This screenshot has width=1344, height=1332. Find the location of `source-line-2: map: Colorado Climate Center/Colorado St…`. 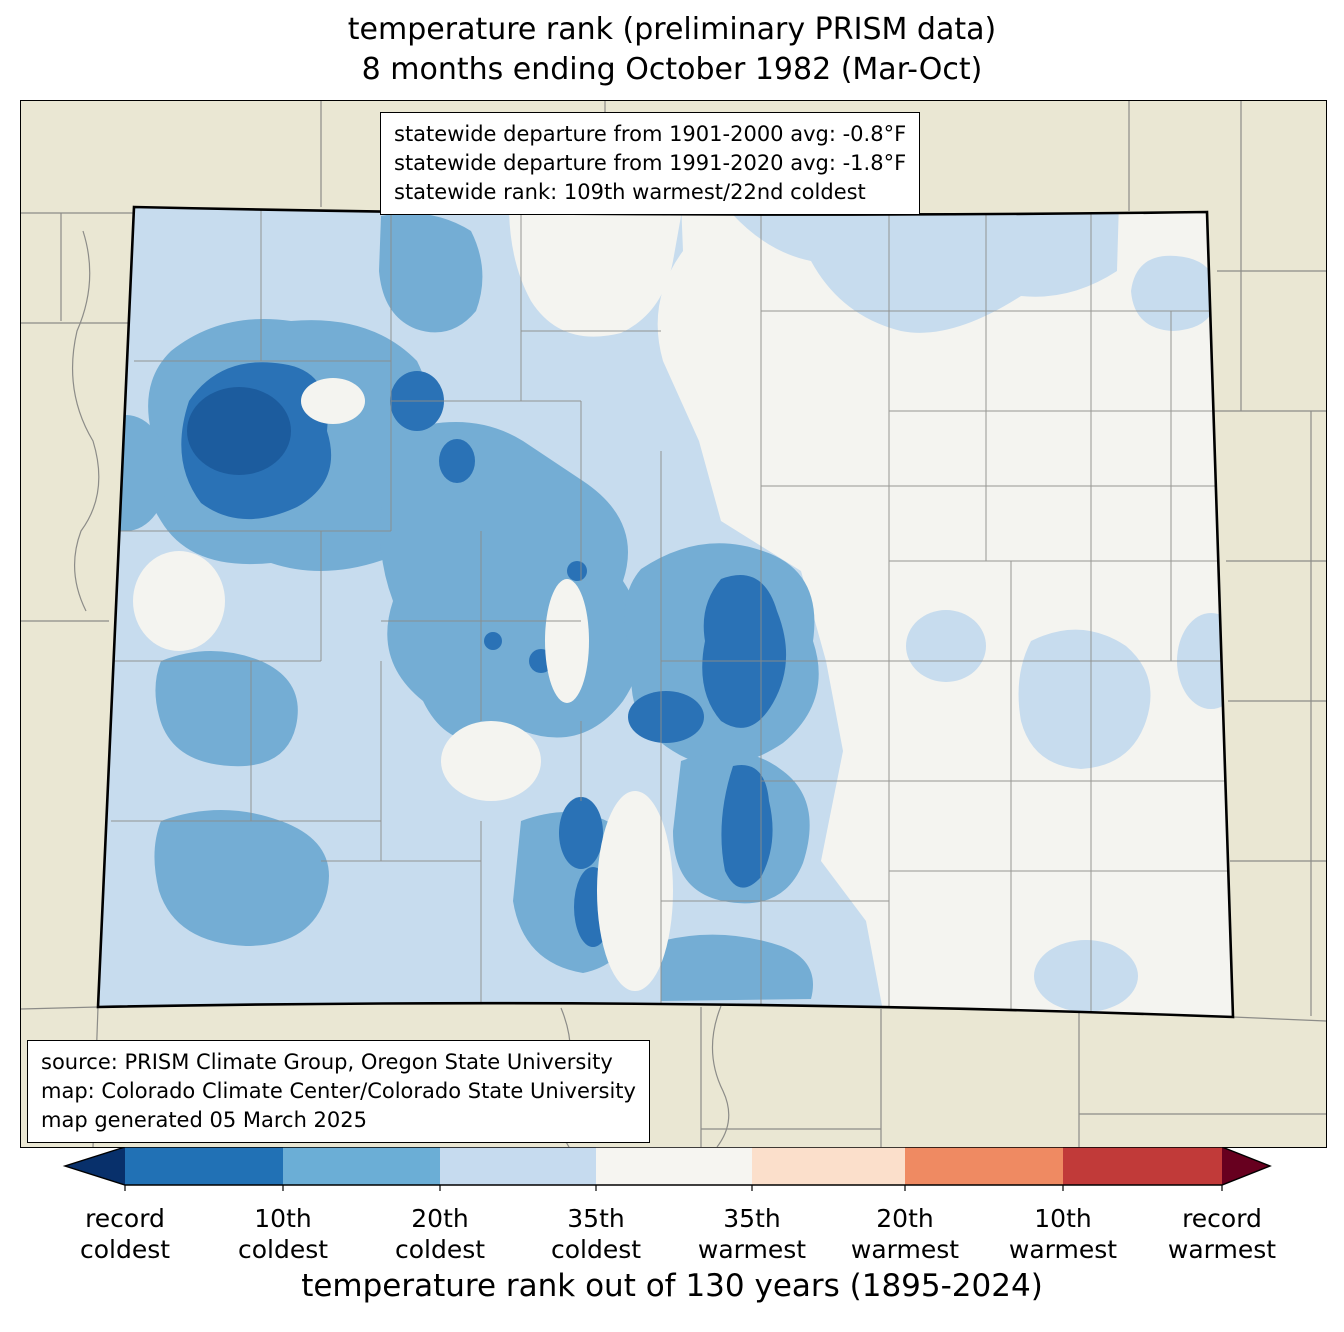

source-line-2: map: Colorado Climate Center/Colorado St… is located at coordinates (338, 1090).